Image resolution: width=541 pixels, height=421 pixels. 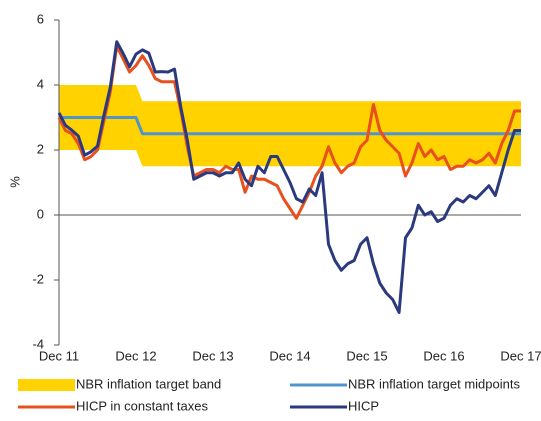 I want to click on legend-label: NBR inflation target midpoints, so click(x=434, y=383).